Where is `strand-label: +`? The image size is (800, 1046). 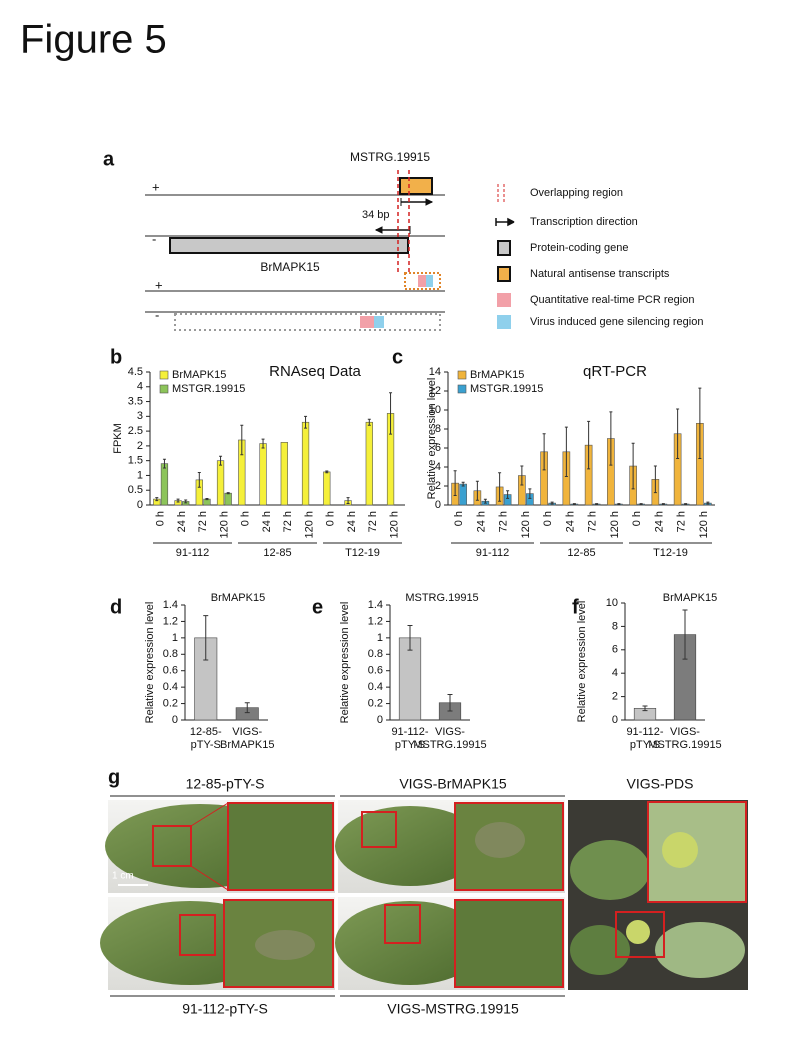 strand-label: + is located at coordinates (159, 284).